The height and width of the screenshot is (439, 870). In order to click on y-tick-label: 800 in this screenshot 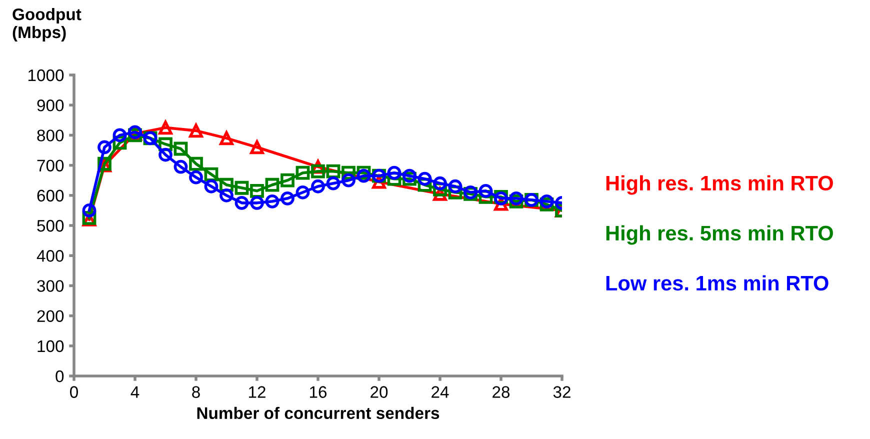, I will do `click(50, 136)`.